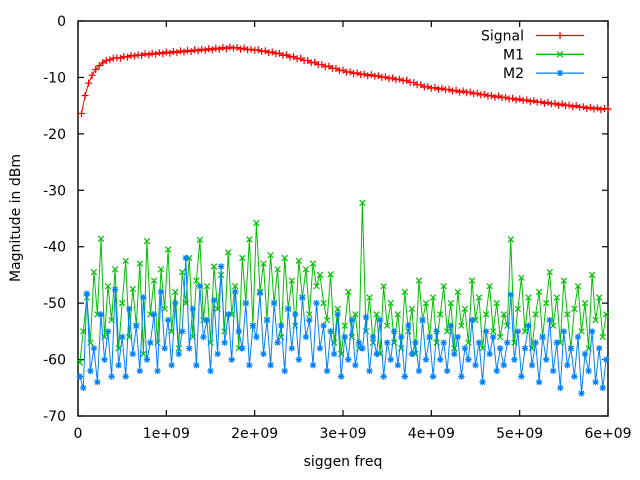 The image size is (640, 480). I want to click on y-tick-label: -30, so click(54, 191).